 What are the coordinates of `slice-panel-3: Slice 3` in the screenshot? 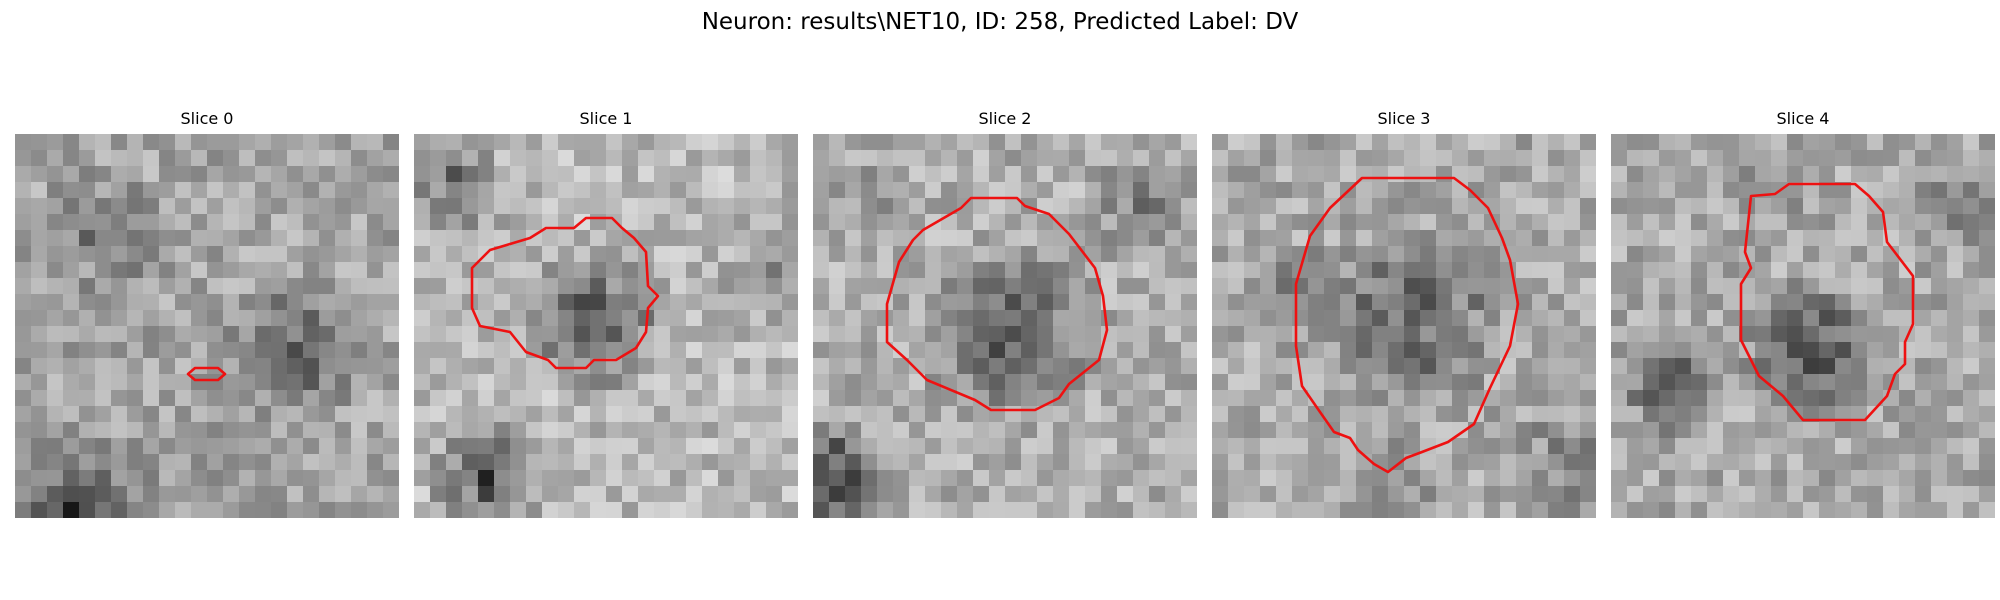 It's located at (1404, 313).